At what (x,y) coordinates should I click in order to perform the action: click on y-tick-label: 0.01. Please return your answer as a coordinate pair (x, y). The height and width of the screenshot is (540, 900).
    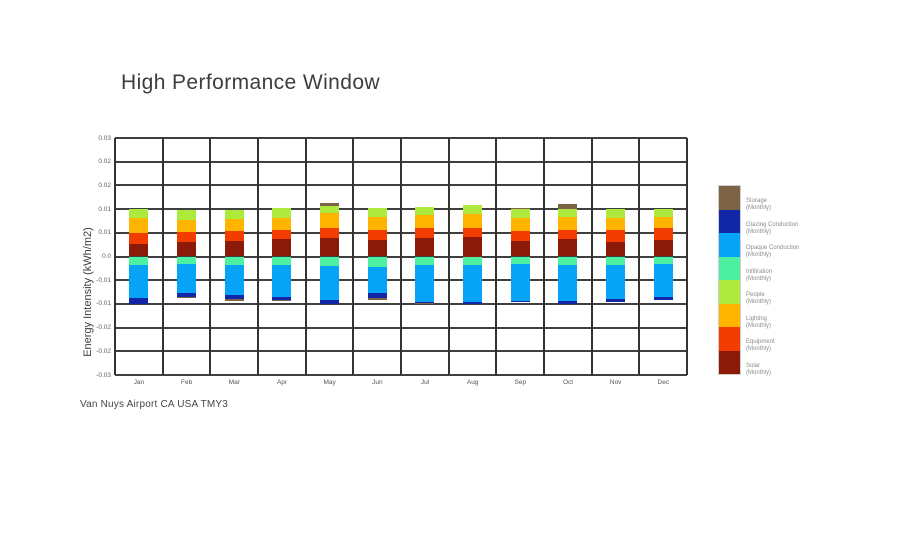
    Looking at the image, I should click on (104, 209).